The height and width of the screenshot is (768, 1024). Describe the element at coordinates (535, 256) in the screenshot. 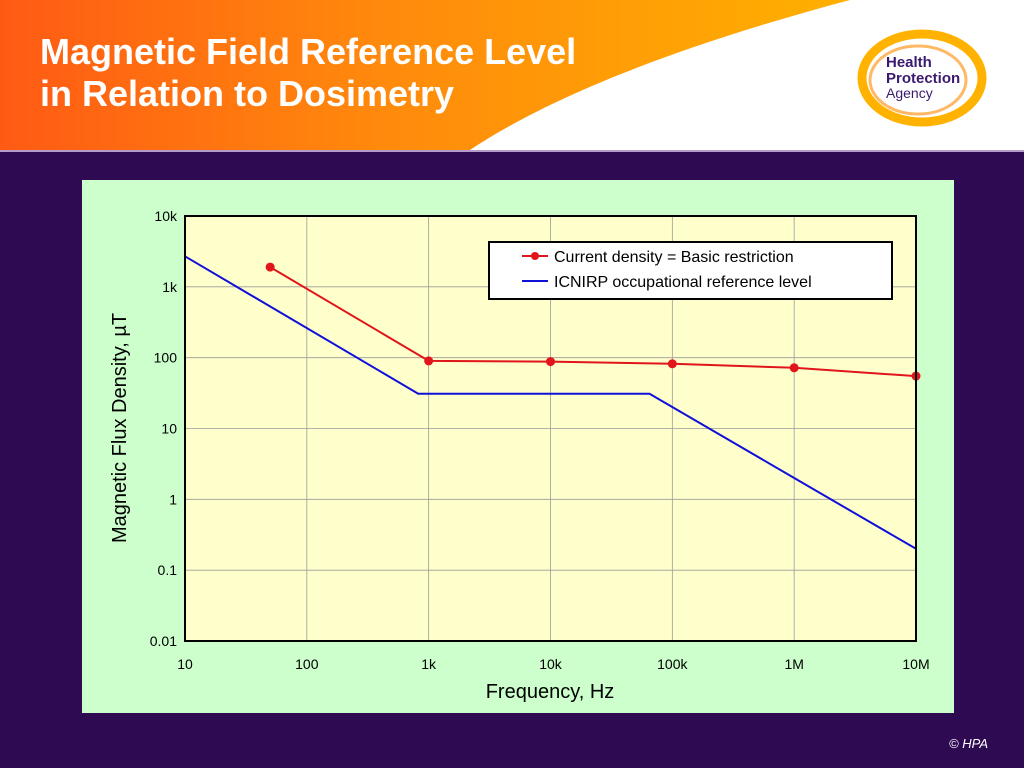

I see `legend-marker-current-density` at that location.